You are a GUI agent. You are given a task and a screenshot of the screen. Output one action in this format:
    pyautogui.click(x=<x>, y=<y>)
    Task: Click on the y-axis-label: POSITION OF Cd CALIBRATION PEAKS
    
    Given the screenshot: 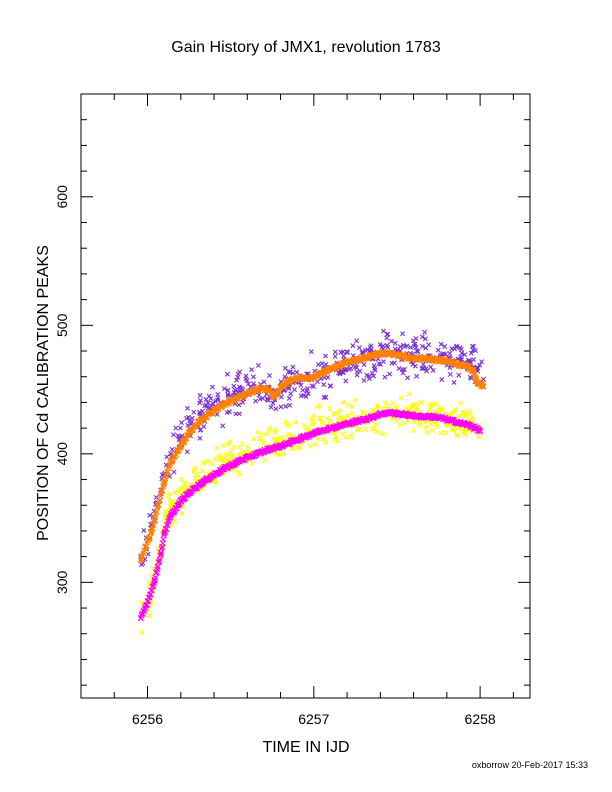 What is the action you would take?
    pyautogui.click(x=43, y=393)
    